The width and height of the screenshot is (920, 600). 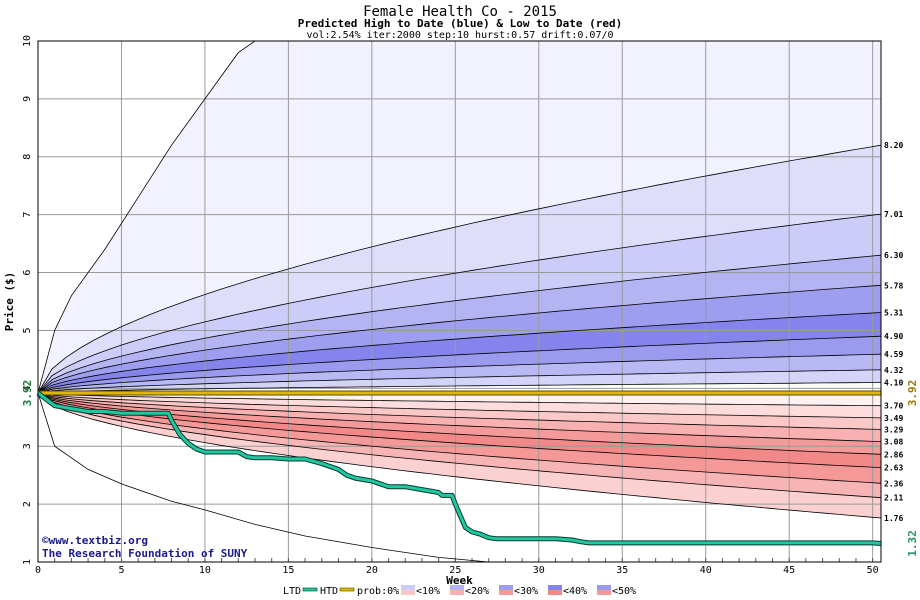 What do you see at coordinates (893, 518) in the screenshot?
I see `curve-end-value: 1.76` at bounding box center [893, 518].